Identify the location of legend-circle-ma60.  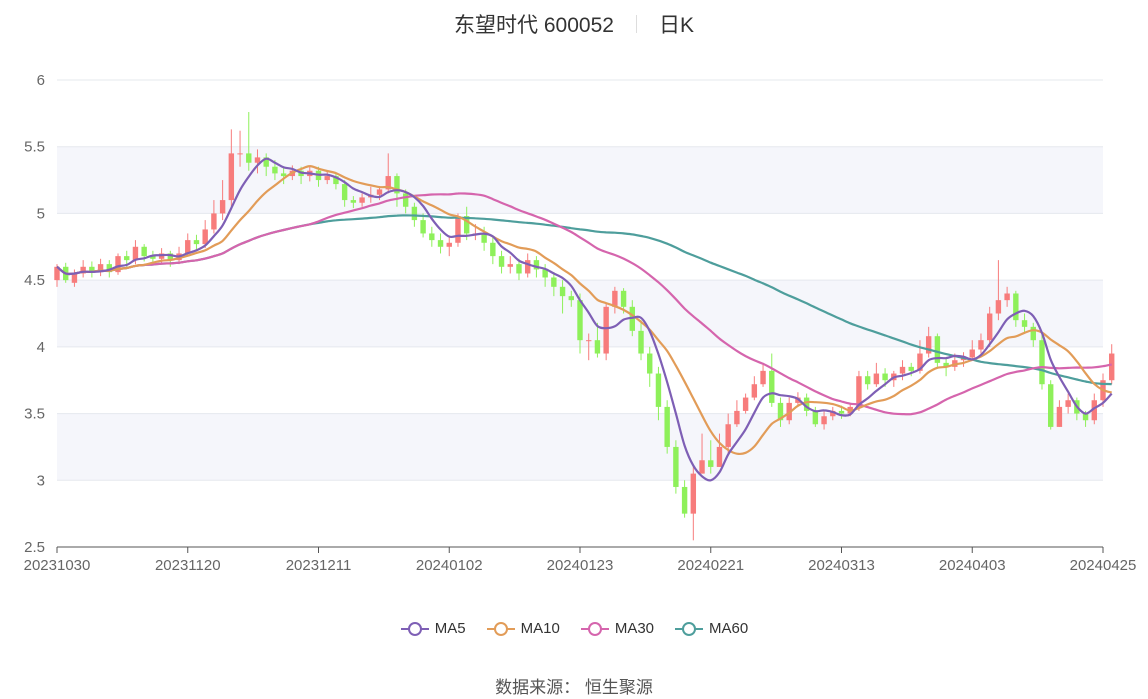
(689, 628).